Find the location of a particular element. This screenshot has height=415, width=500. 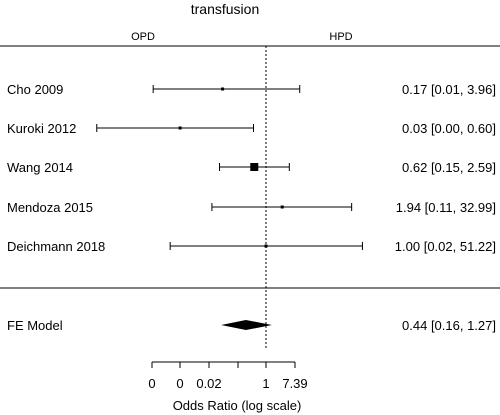

study-label: Wang 2014 is located at coordinates (40, 167).